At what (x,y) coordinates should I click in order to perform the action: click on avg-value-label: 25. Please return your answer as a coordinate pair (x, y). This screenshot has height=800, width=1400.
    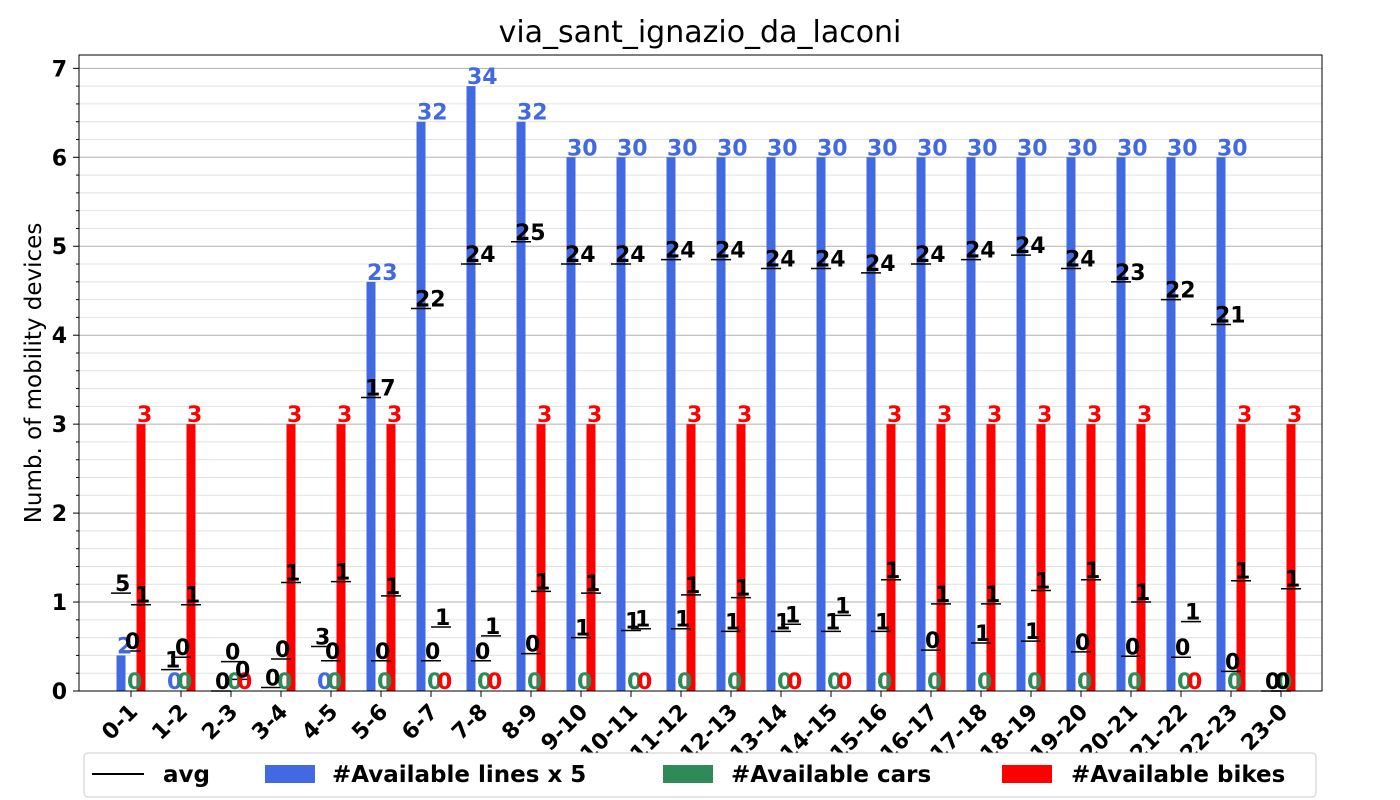
    Looking at the image, I should click on (530, 233).